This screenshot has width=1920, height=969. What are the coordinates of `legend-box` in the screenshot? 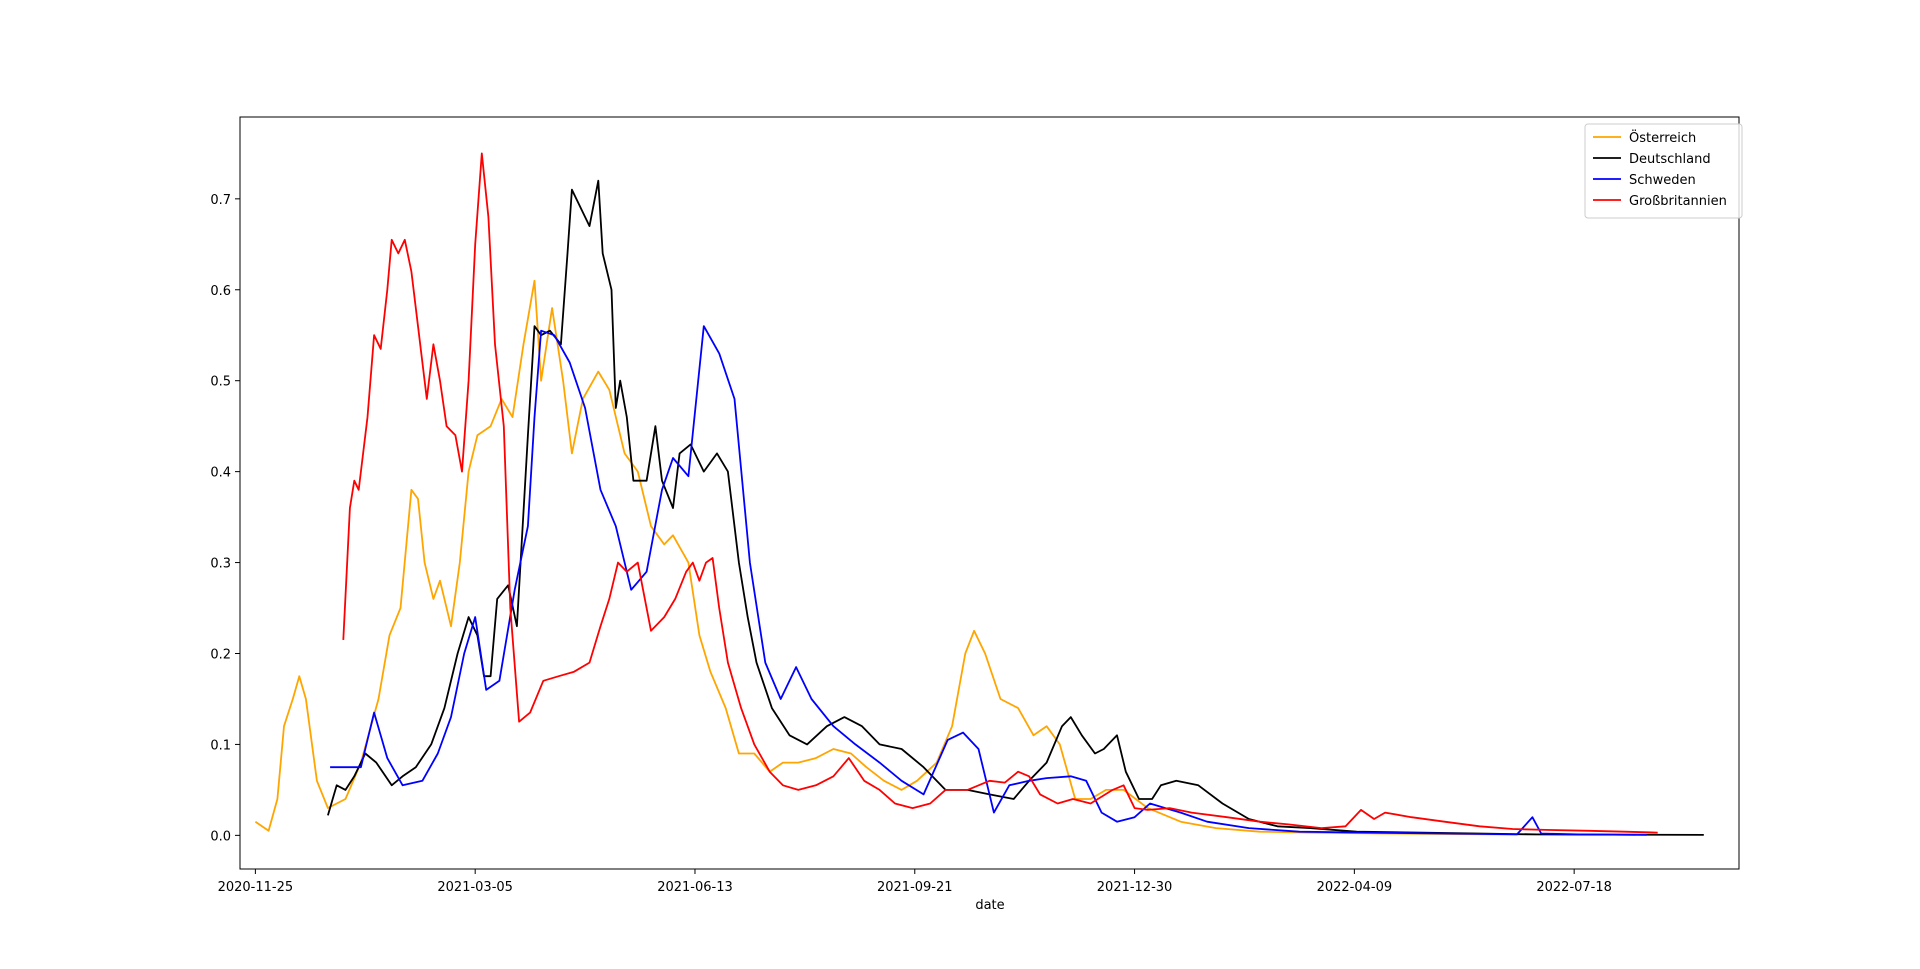 It's located at (1663, 171).